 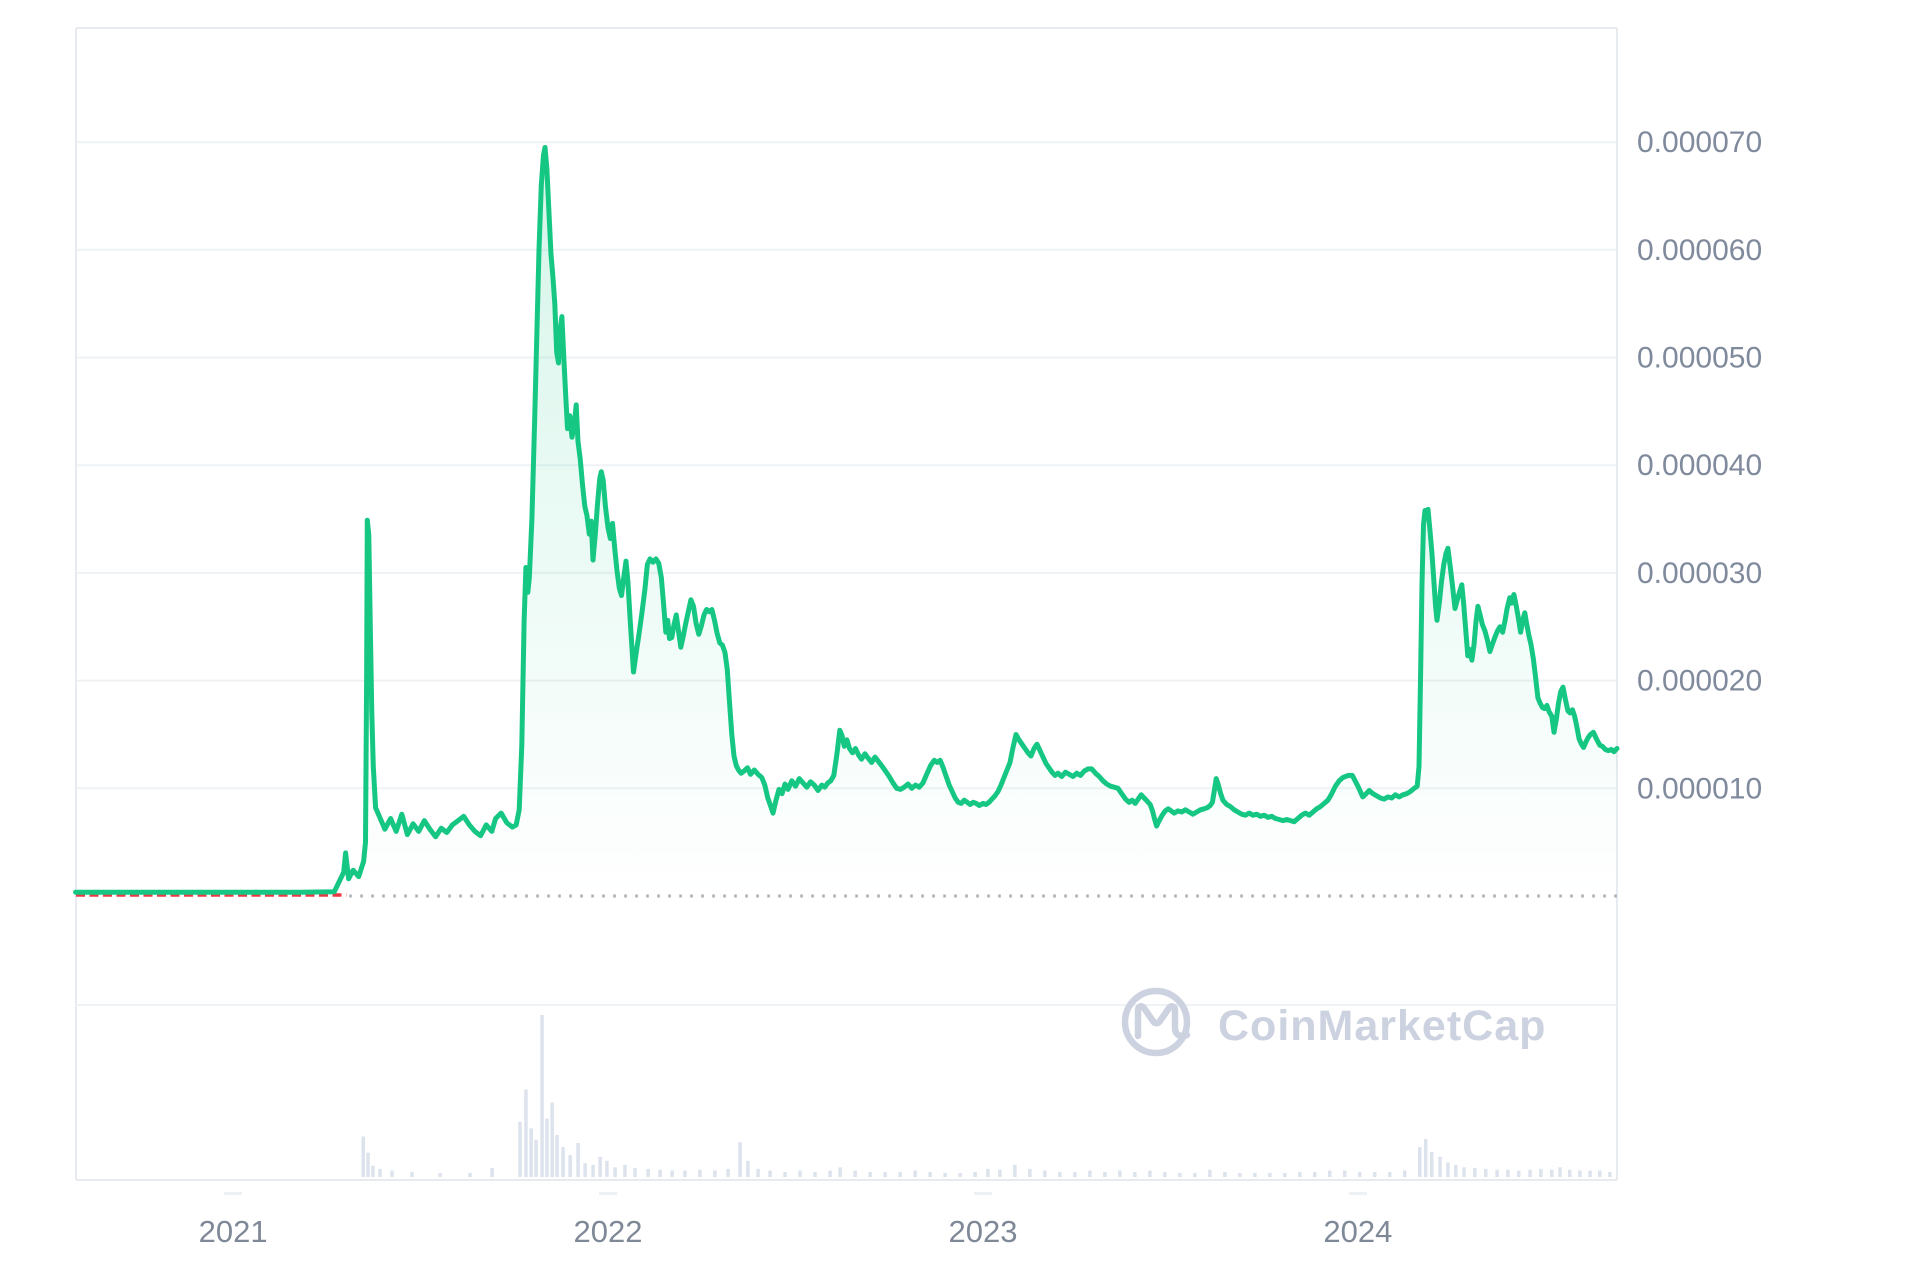 What do you see at coordinates (1699, 465) in the screenshot?
I see `y-axis-label: 0.000040` at bounding box center [1699, 465].